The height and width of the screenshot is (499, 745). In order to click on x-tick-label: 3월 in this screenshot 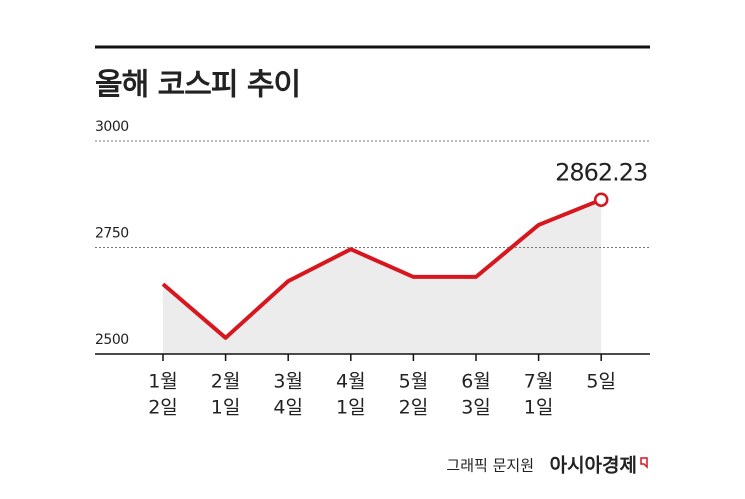, I will do `click(288, 382)`.